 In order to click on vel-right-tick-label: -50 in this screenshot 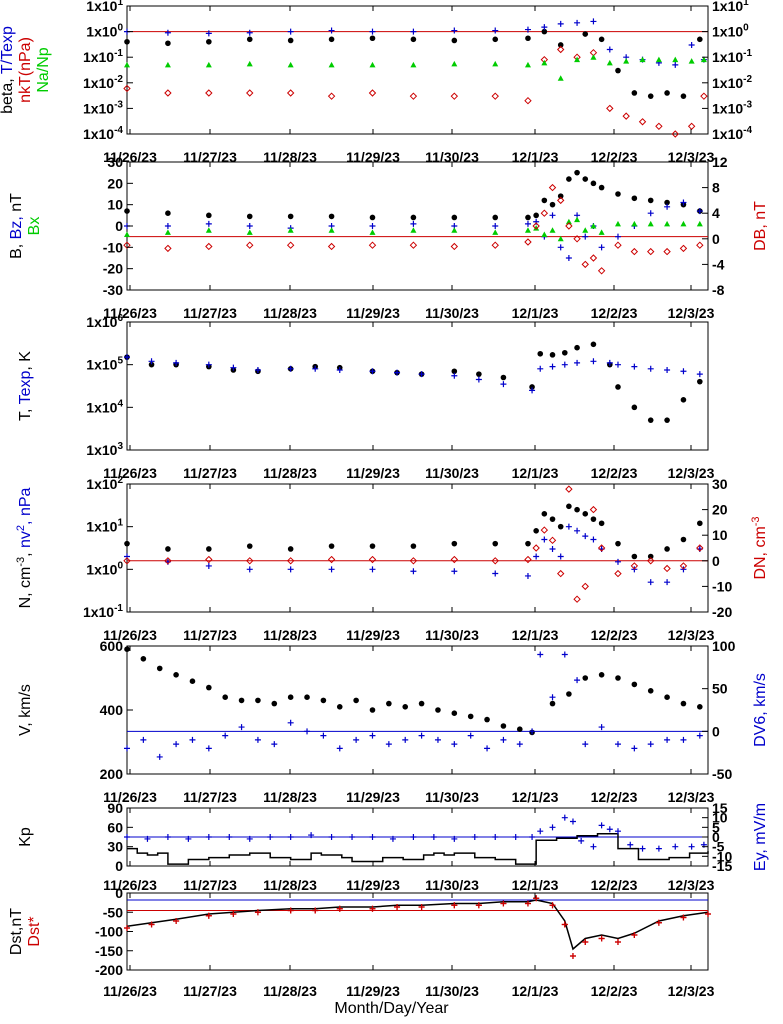, I will do `click(722, 774)`.